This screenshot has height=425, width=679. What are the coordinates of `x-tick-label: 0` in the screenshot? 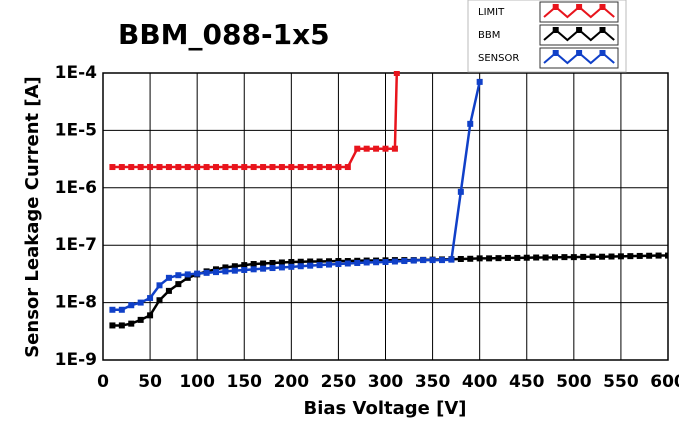 It's located at (103, 382).